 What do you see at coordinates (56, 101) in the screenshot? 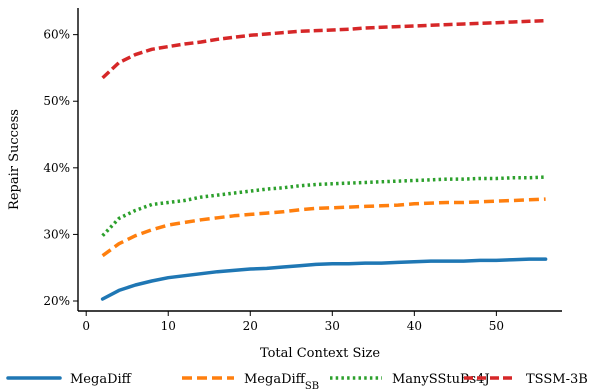
I see `y-tick-label: 50%` at bounding box center [56, 101].